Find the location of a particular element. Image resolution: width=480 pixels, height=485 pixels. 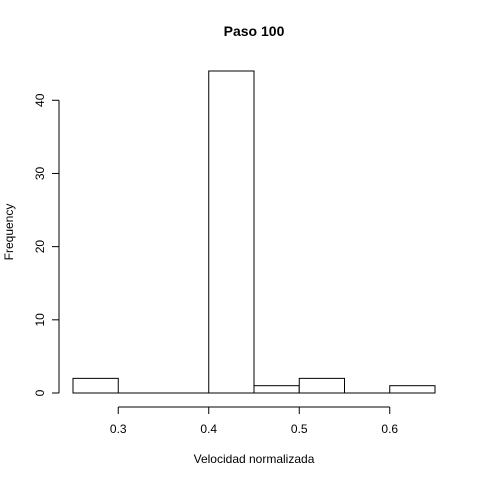

y-axis-label: Frequency is located at coordinates (9, 232).